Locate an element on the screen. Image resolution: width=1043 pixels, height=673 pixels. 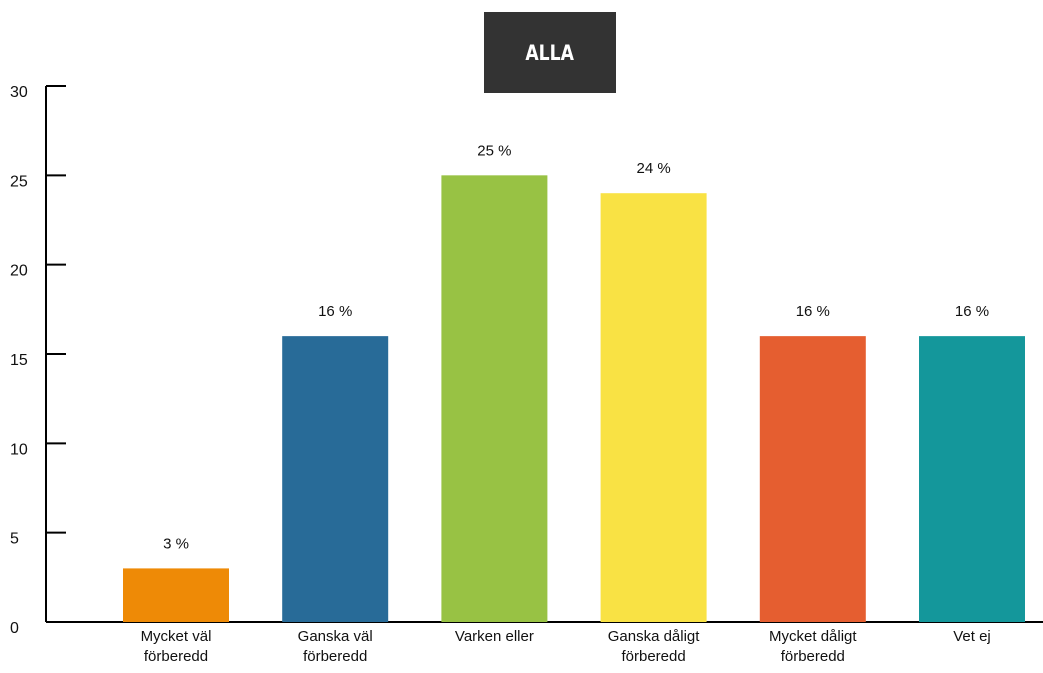
bar-data-label: 24 % is located at coordinates (653, 168).